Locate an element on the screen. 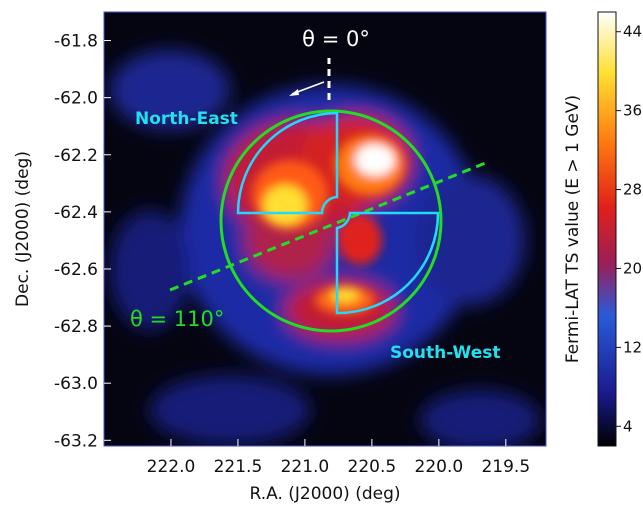 The width and height of the screenshot is (643, 506). y-tick-label: -62.0 is located at coordinates (76, 99).